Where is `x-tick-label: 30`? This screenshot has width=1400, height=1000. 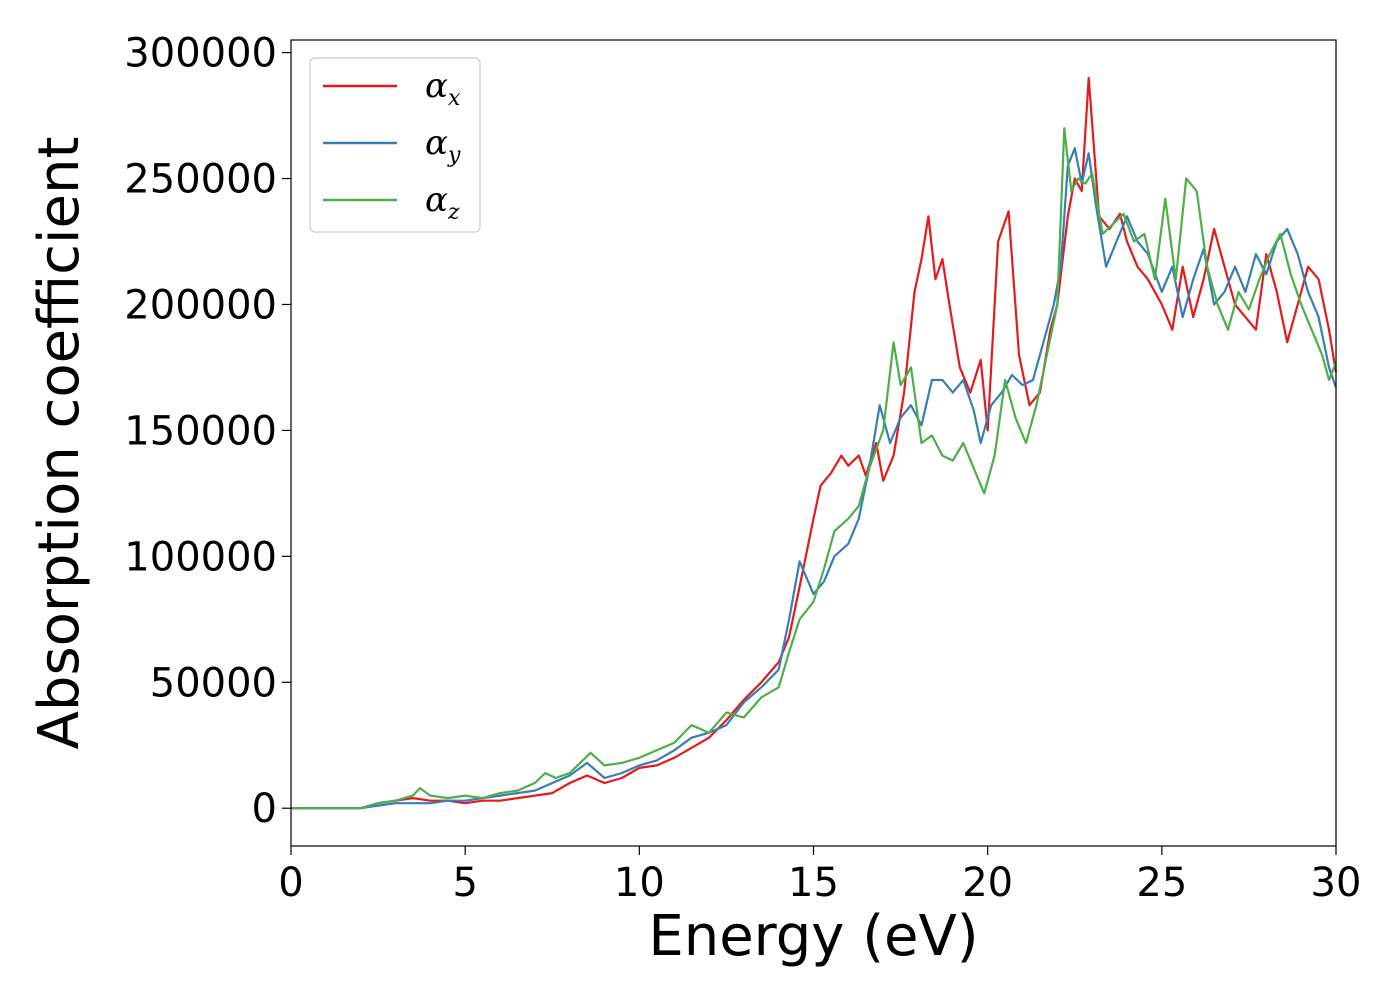 x-tick-label: 30 is located at coordinates (1336, 883).